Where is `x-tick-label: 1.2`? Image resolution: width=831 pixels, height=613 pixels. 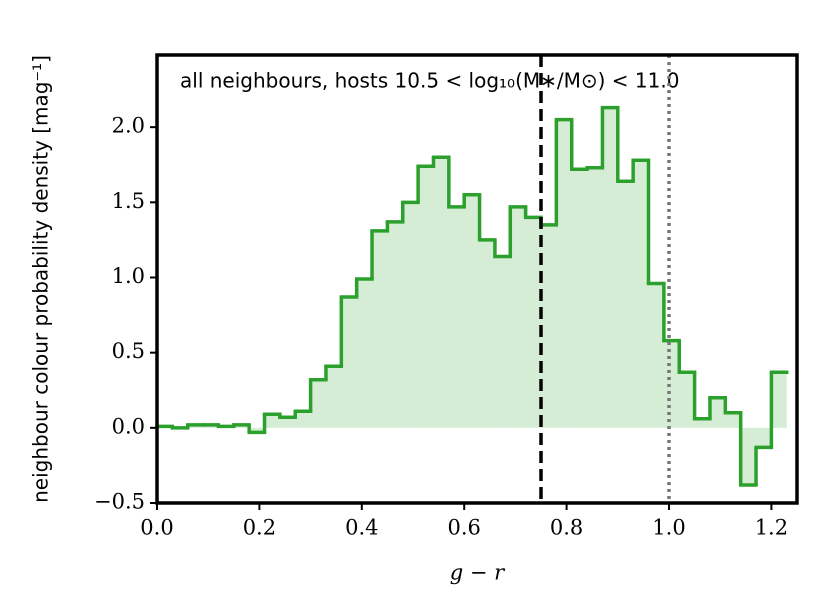 x-tick-label: 1.2 is located at coordinates (771, 528).